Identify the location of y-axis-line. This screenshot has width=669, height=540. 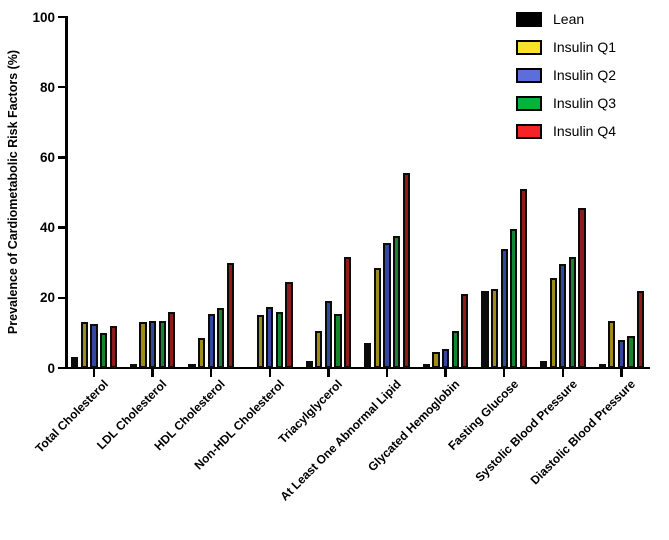
(66, 192).